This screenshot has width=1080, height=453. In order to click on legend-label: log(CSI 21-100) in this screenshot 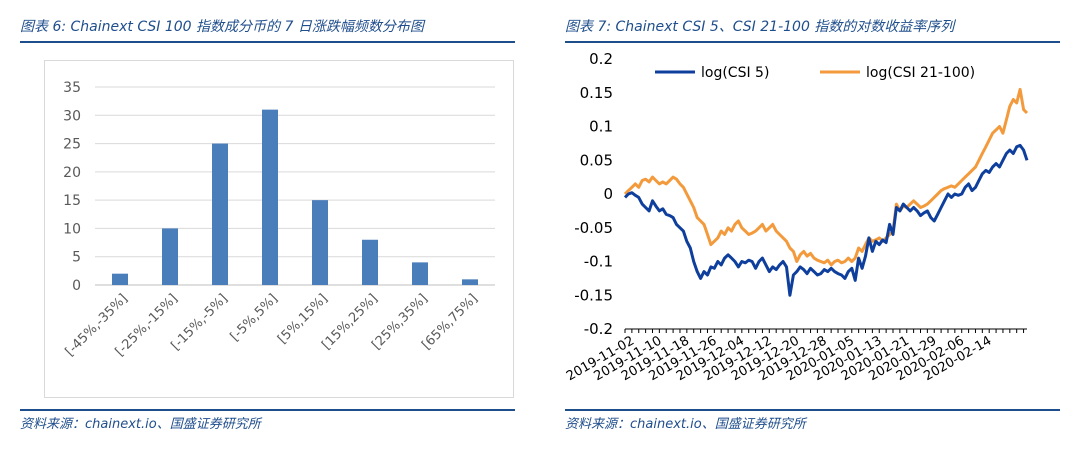, I will do `click(920, 73)`.